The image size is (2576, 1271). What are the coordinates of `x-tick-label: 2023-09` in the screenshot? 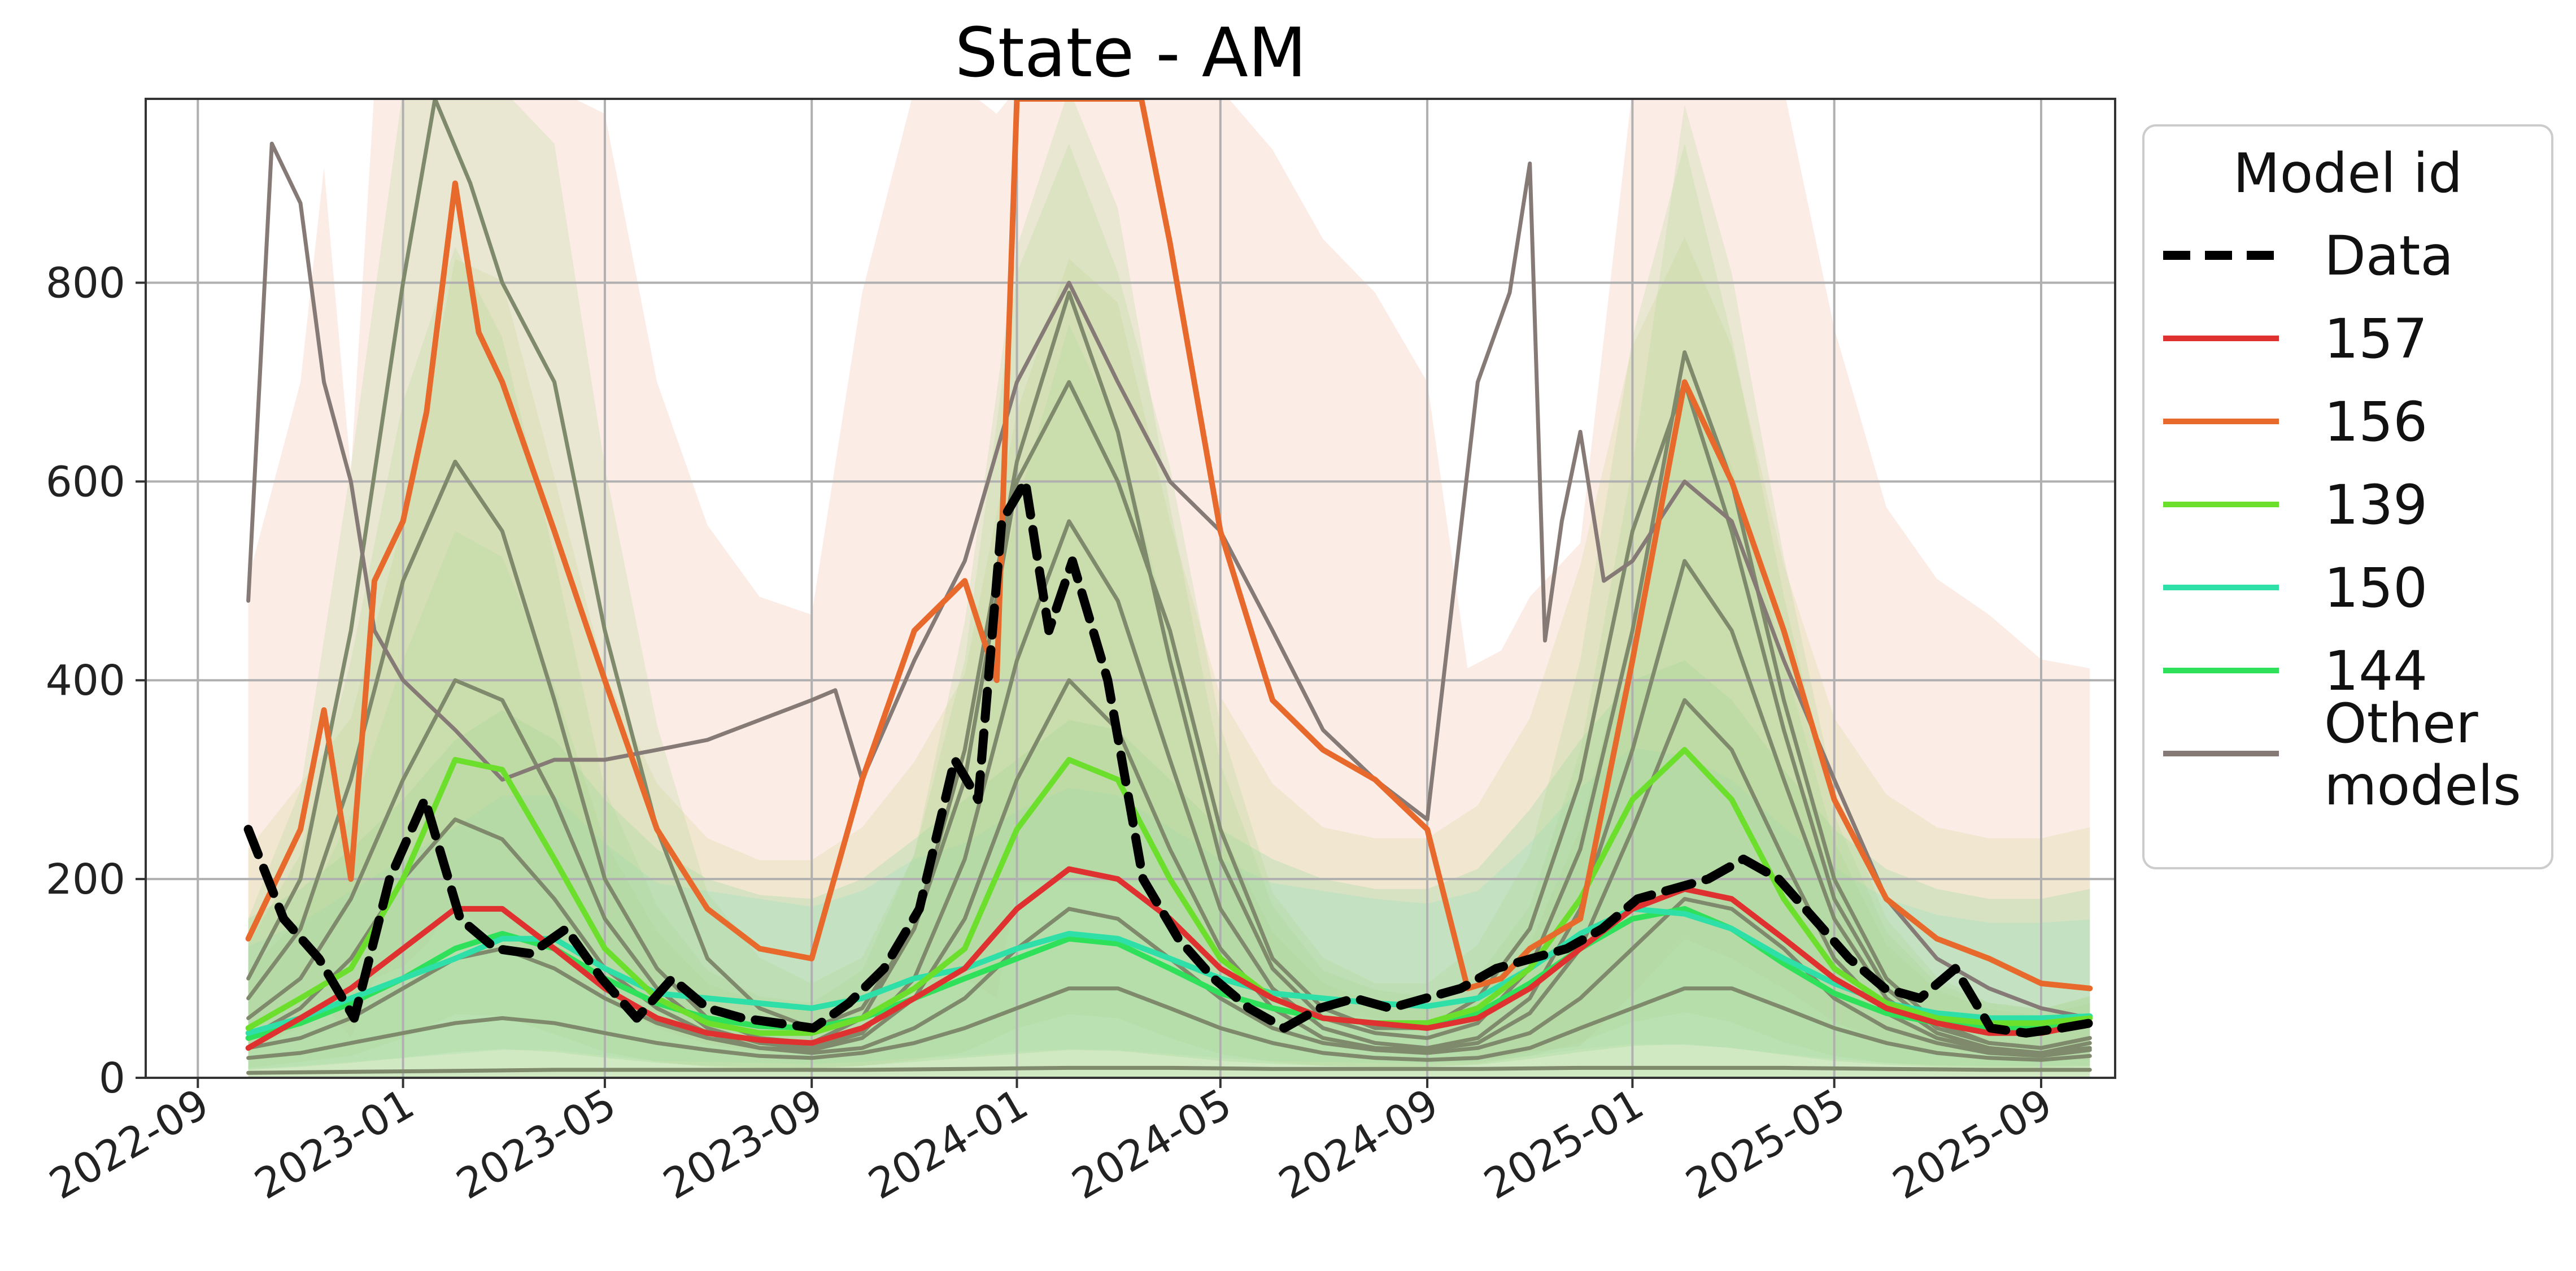 It's located at (743, 1144).